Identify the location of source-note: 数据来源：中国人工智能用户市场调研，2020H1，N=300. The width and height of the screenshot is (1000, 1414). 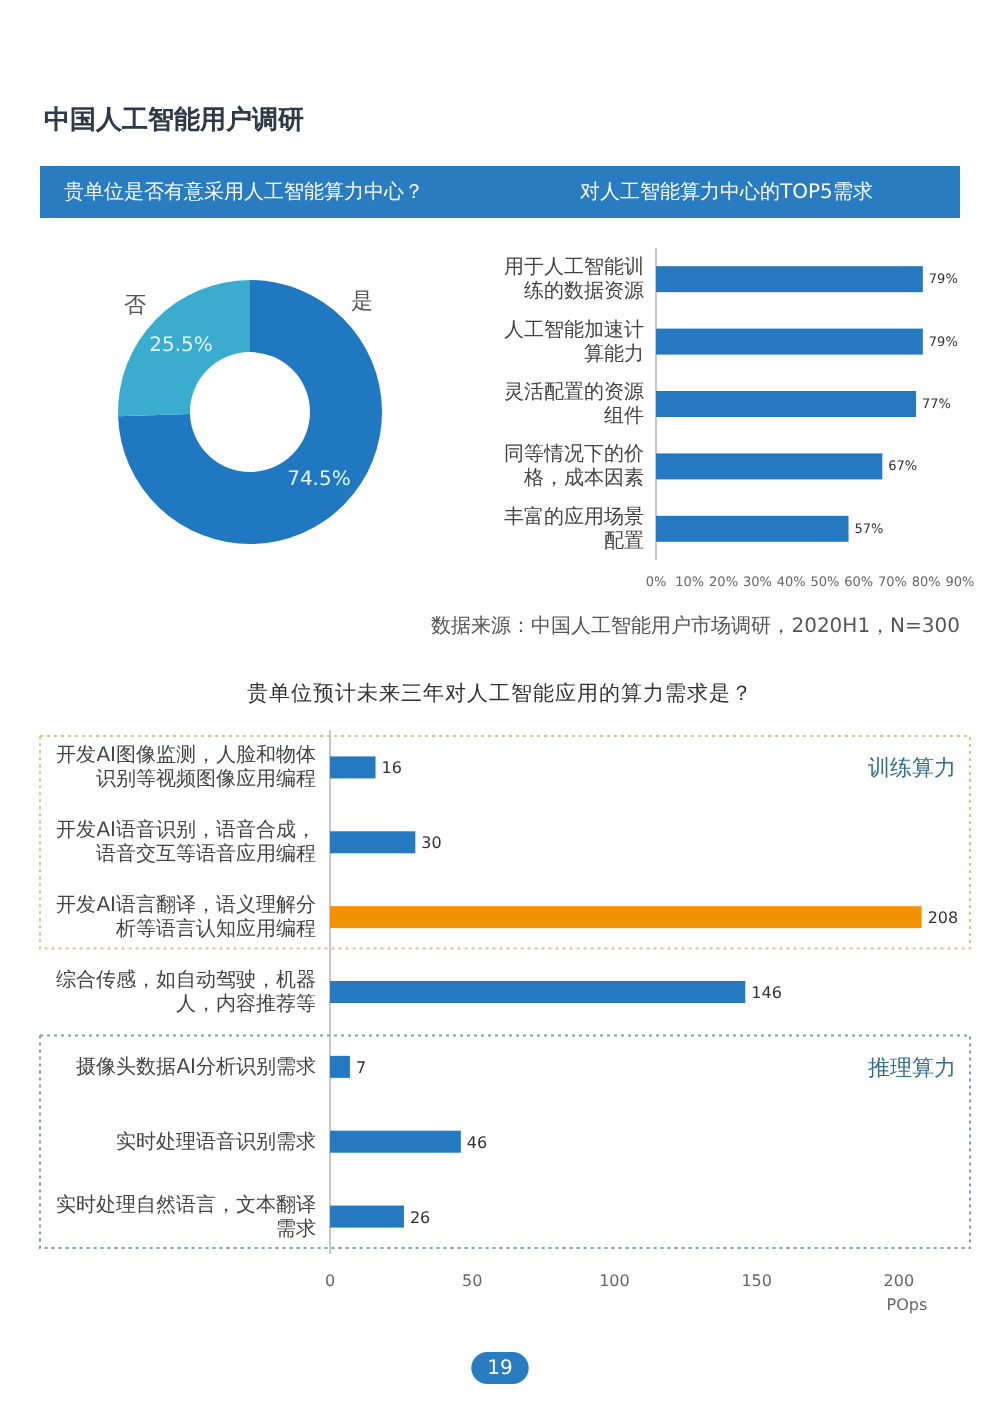
(695, 625).